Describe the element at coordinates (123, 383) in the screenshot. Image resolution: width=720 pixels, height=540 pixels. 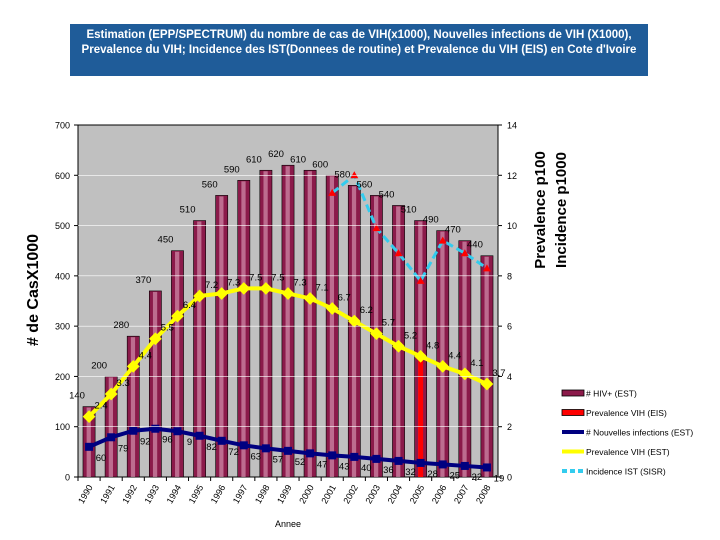
I see `prevalence-est-value-label: 3.3` at that location.